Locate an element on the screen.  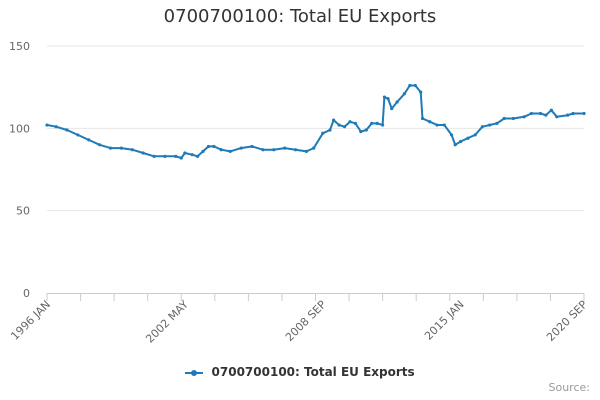
chart-title: 0700700100: Total EU Exports is located at coordinates (300, 16).